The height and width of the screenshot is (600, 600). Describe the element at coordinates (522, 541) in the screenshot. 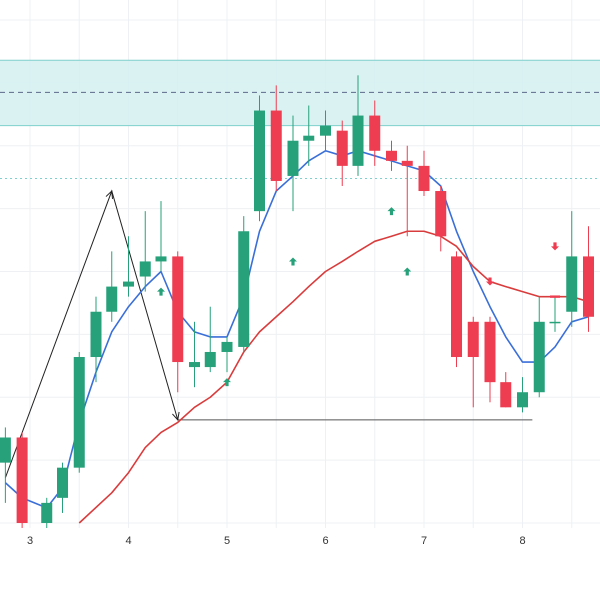

I see `x-tick-label: 8` at that location.